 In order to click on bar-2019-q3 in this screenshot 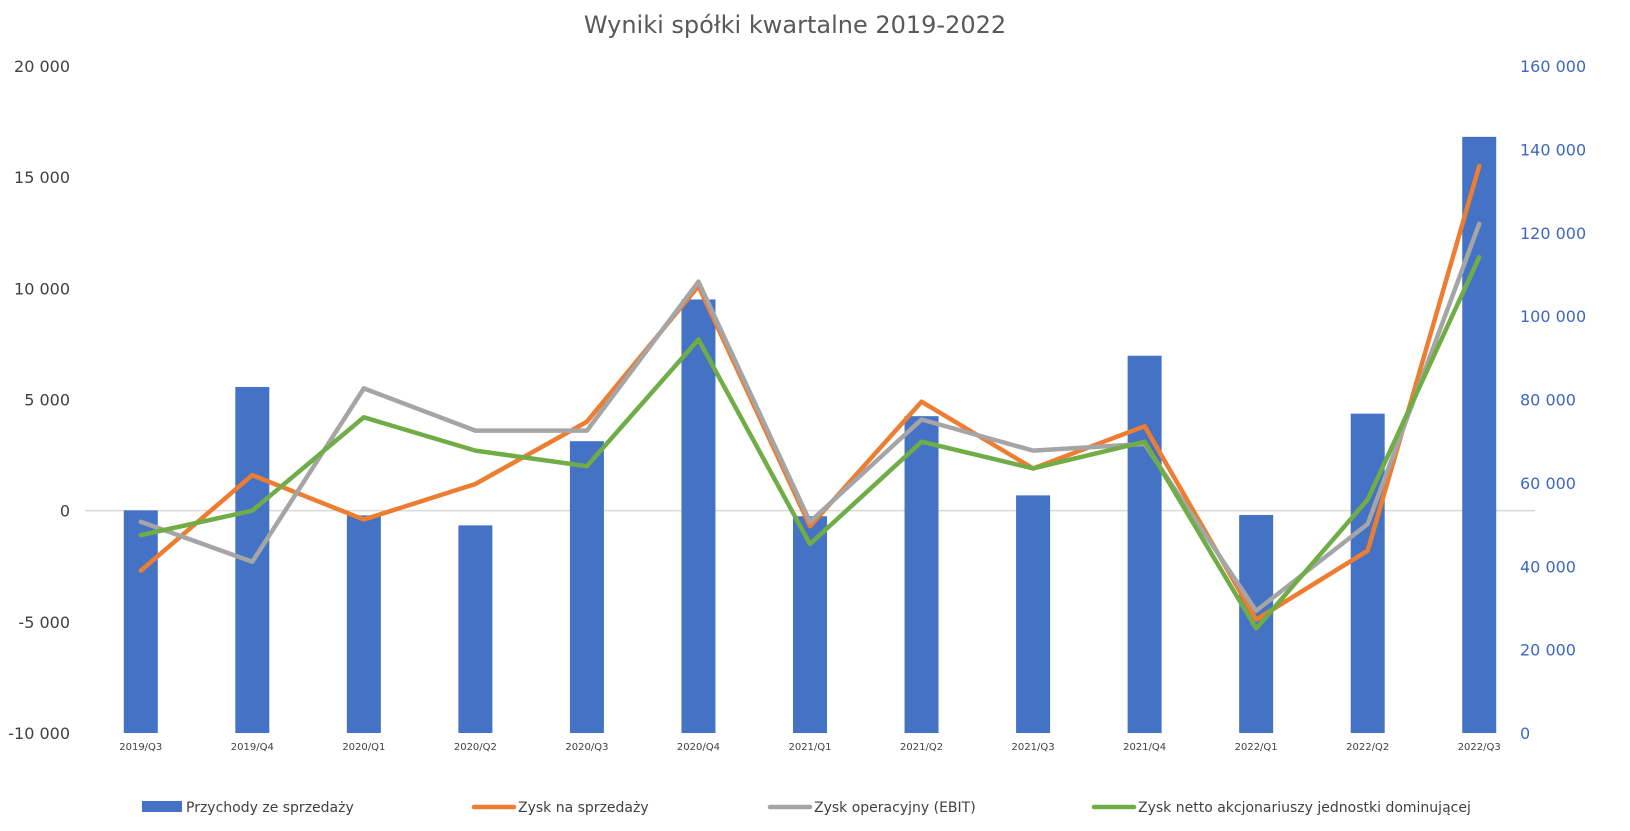, I will do `click(140, 621)`.